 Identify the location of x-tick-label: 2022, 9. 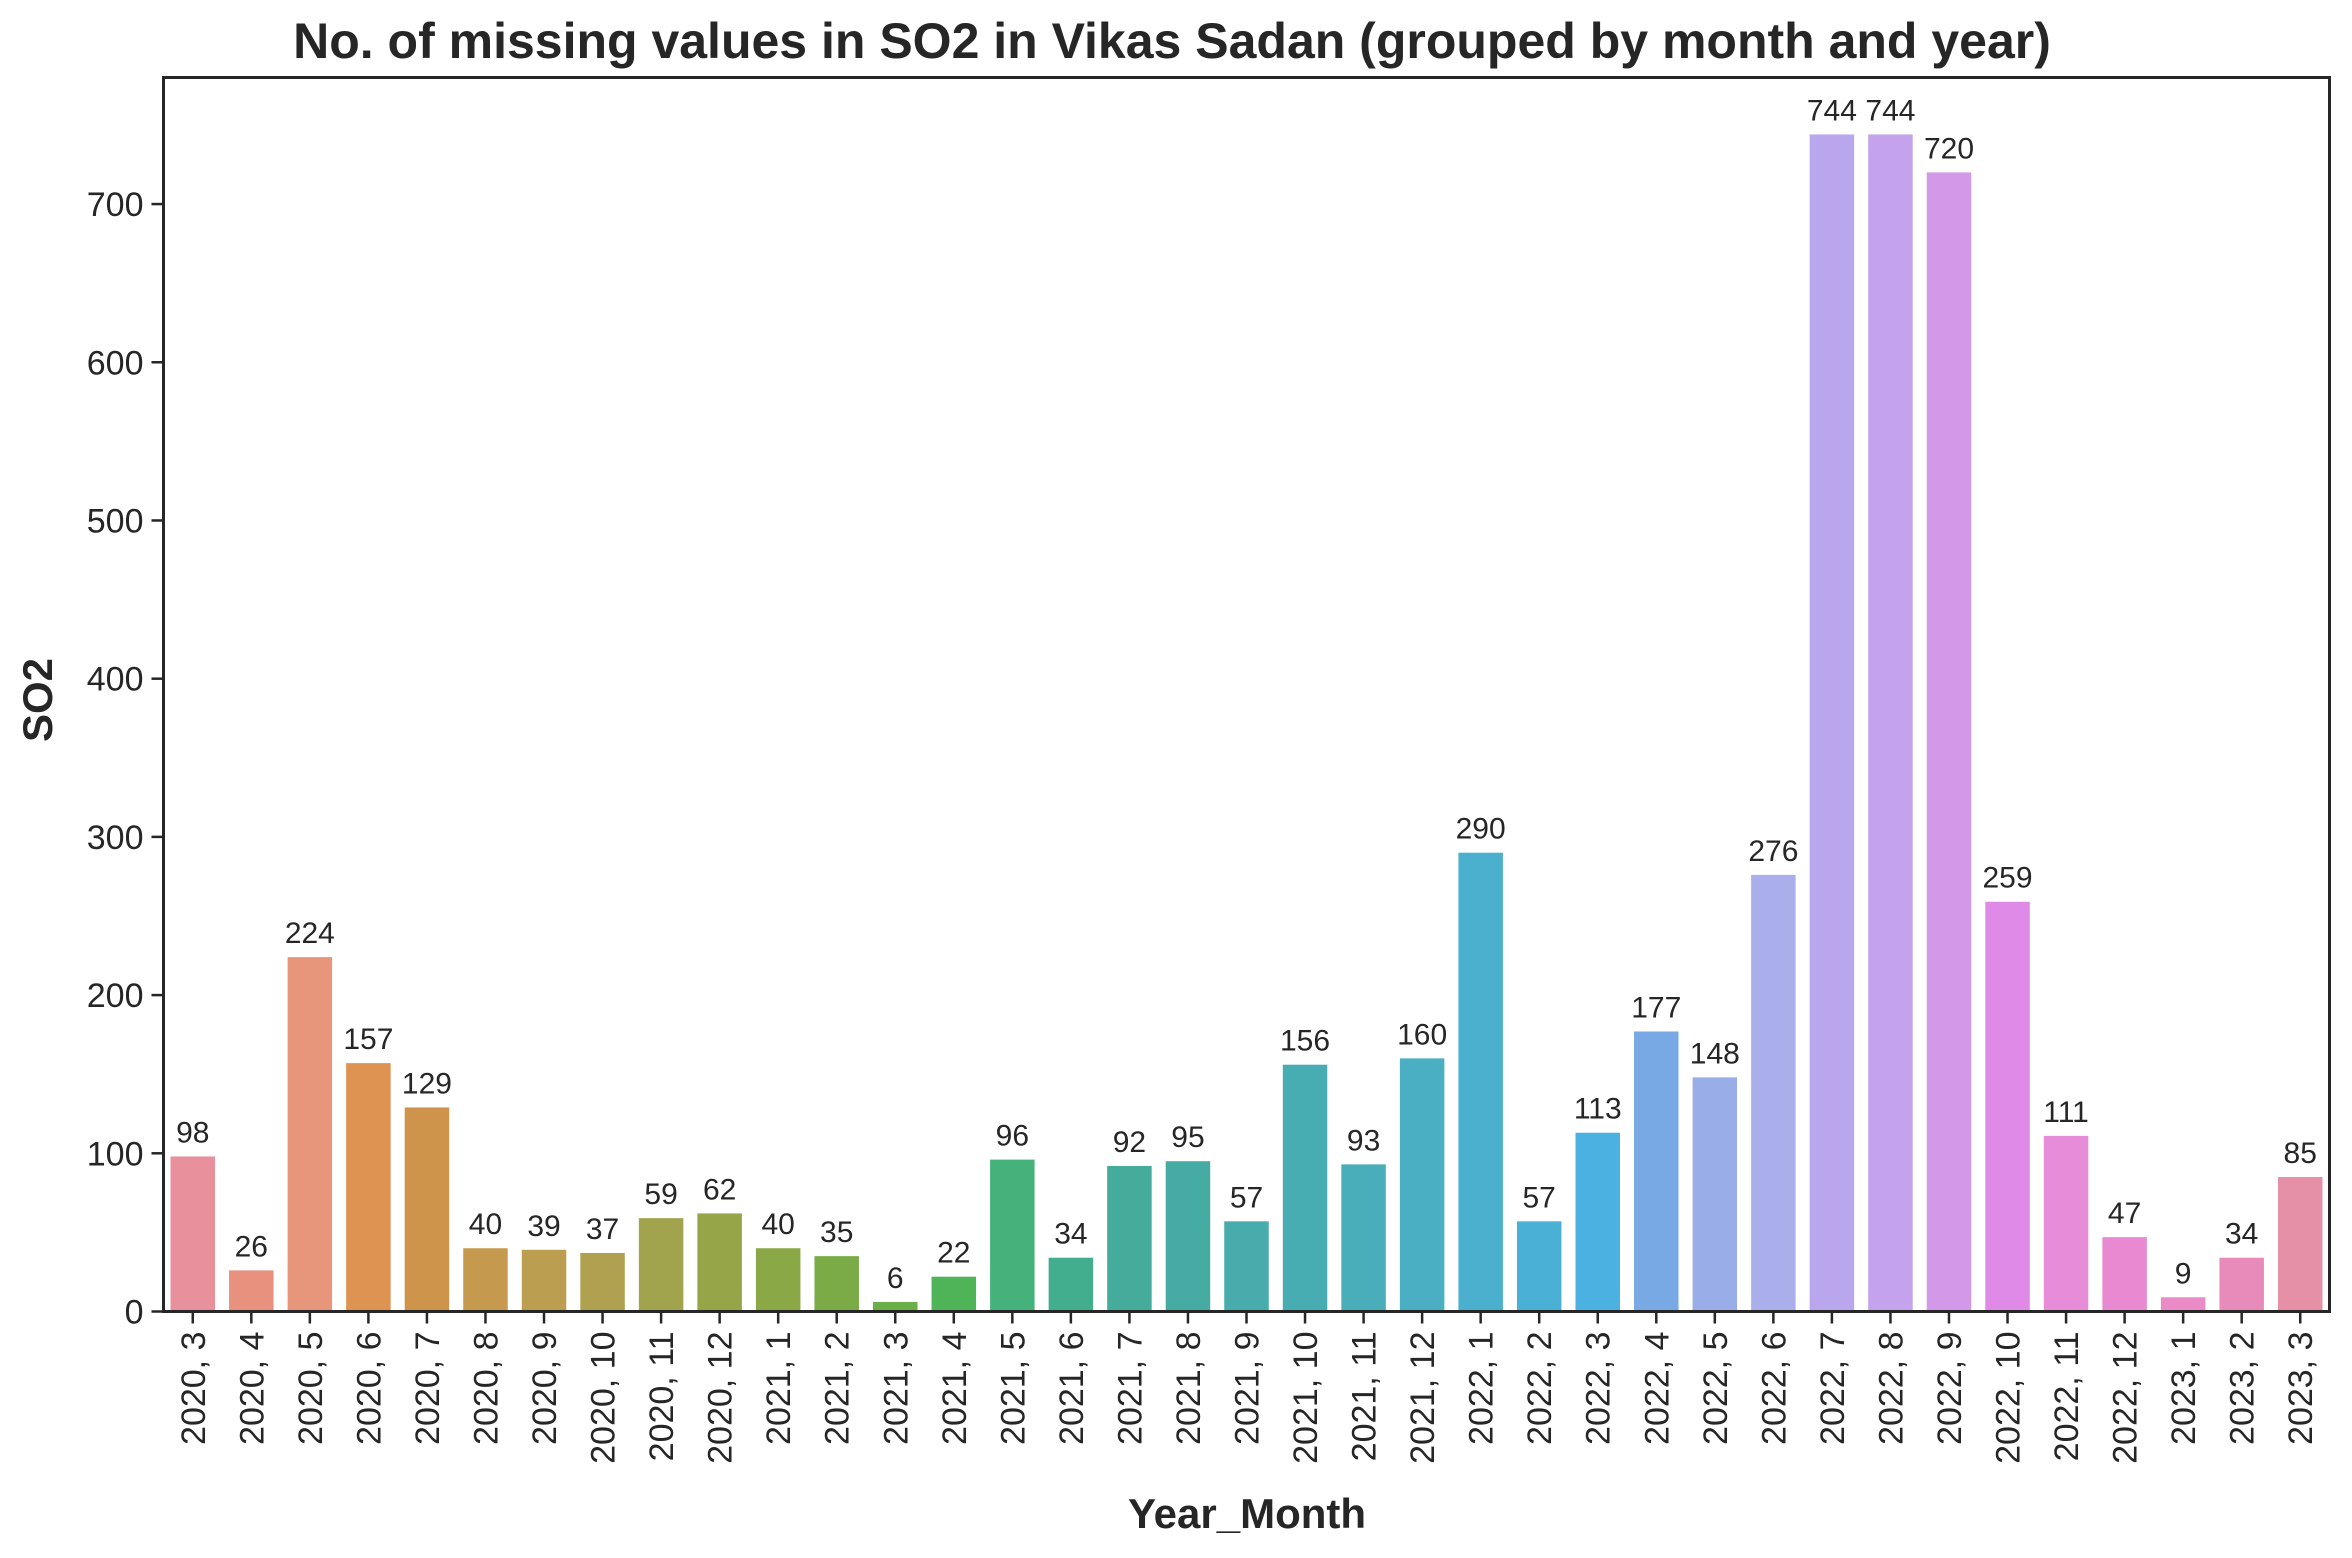
(1950, 1388).